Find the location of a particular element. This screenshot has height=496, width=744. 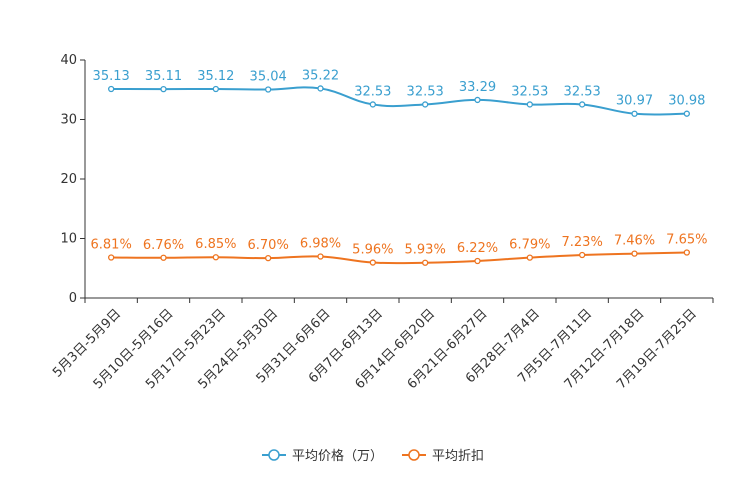

data-label: 6.76% is located at coordinates (163, 245).